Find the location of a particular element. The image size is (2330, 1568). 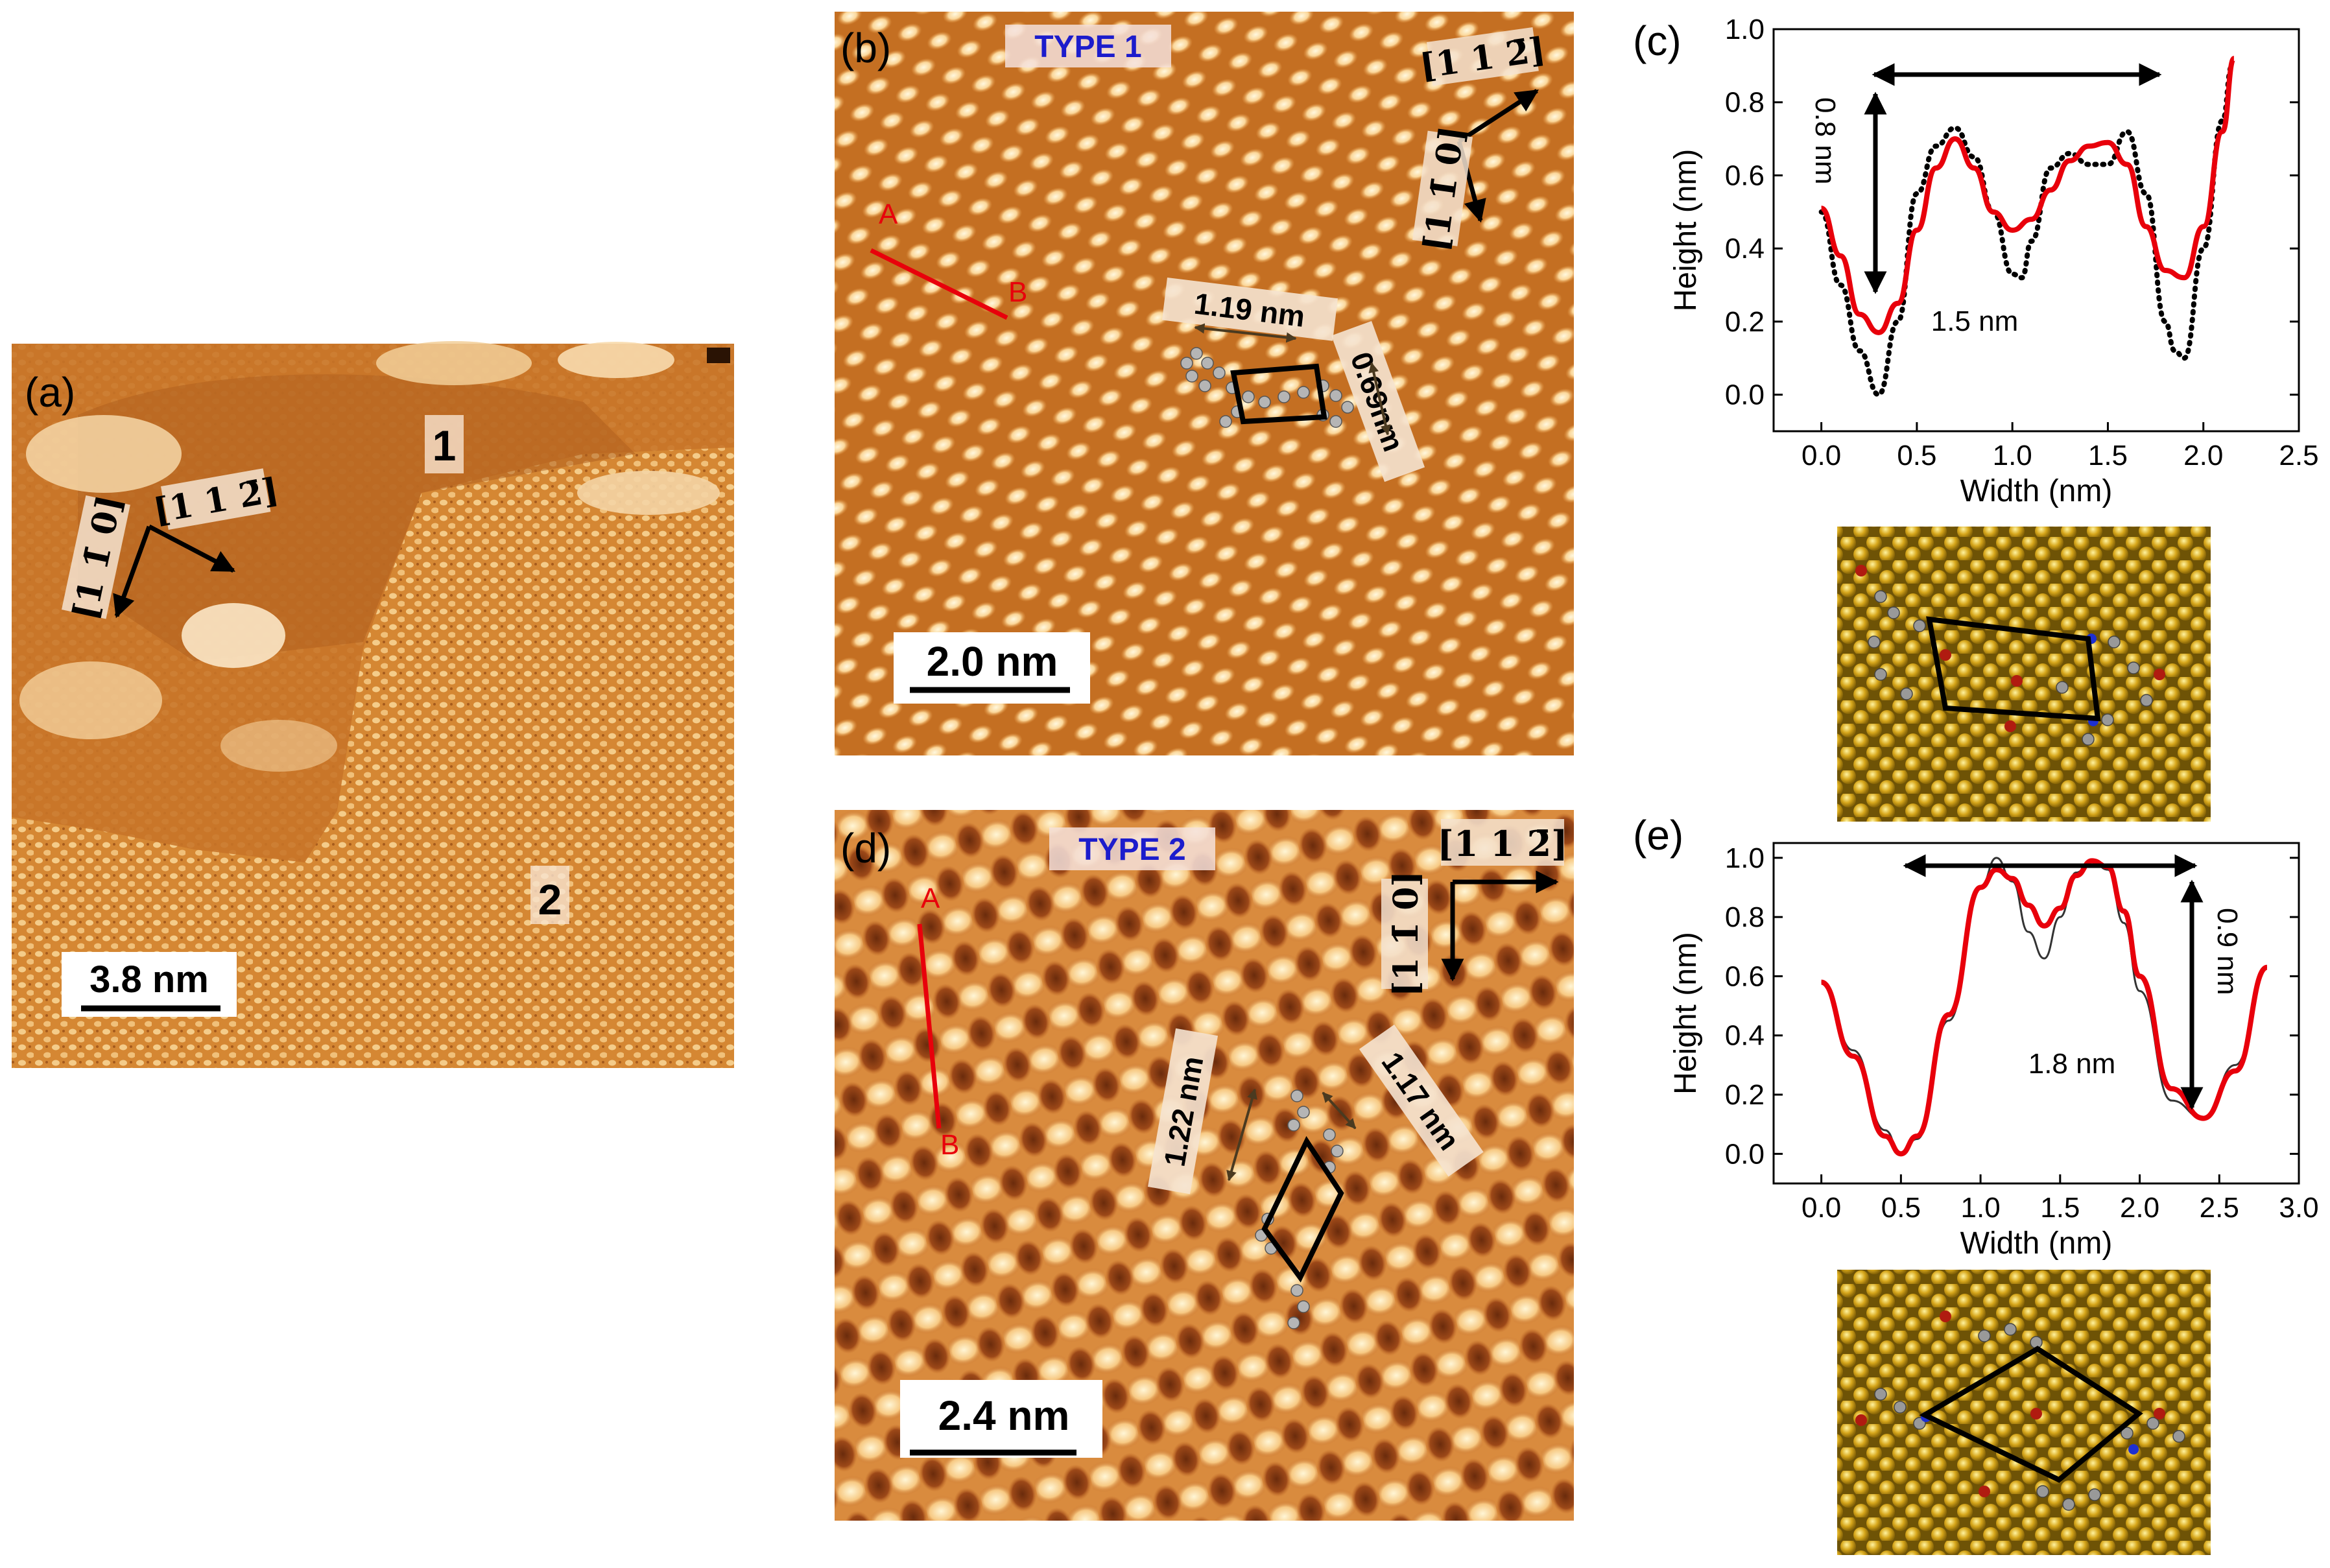

panel-label-d: (d) is located at coordinates (865, 848).